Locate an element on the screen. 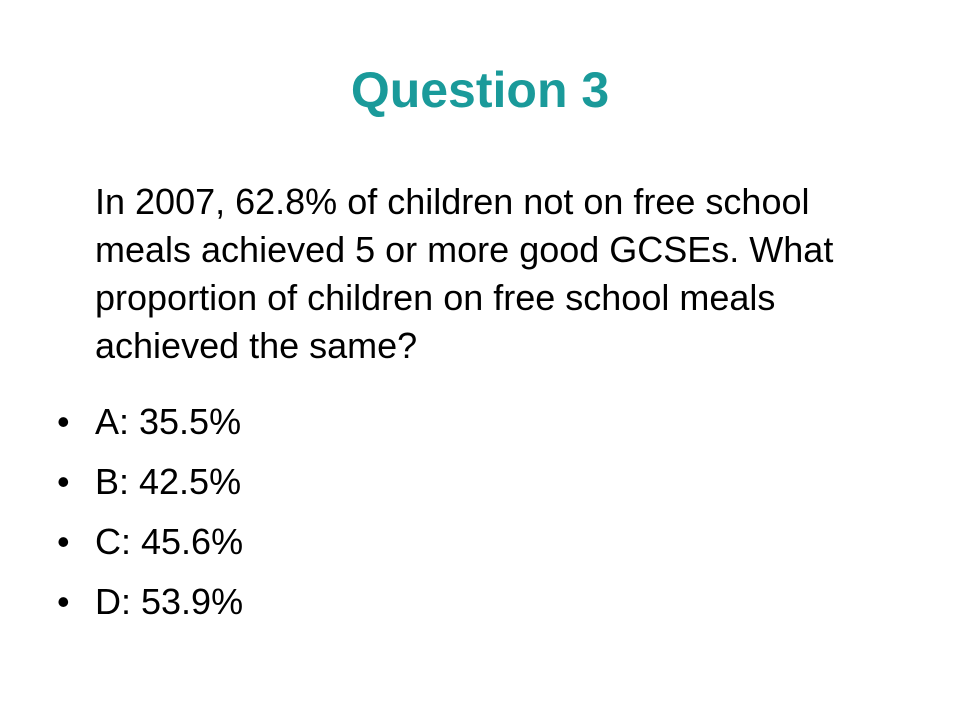 This screenshot has width=960, height=720. answer-option-d: • D: 53.9% is located at coordinates (150, 602).